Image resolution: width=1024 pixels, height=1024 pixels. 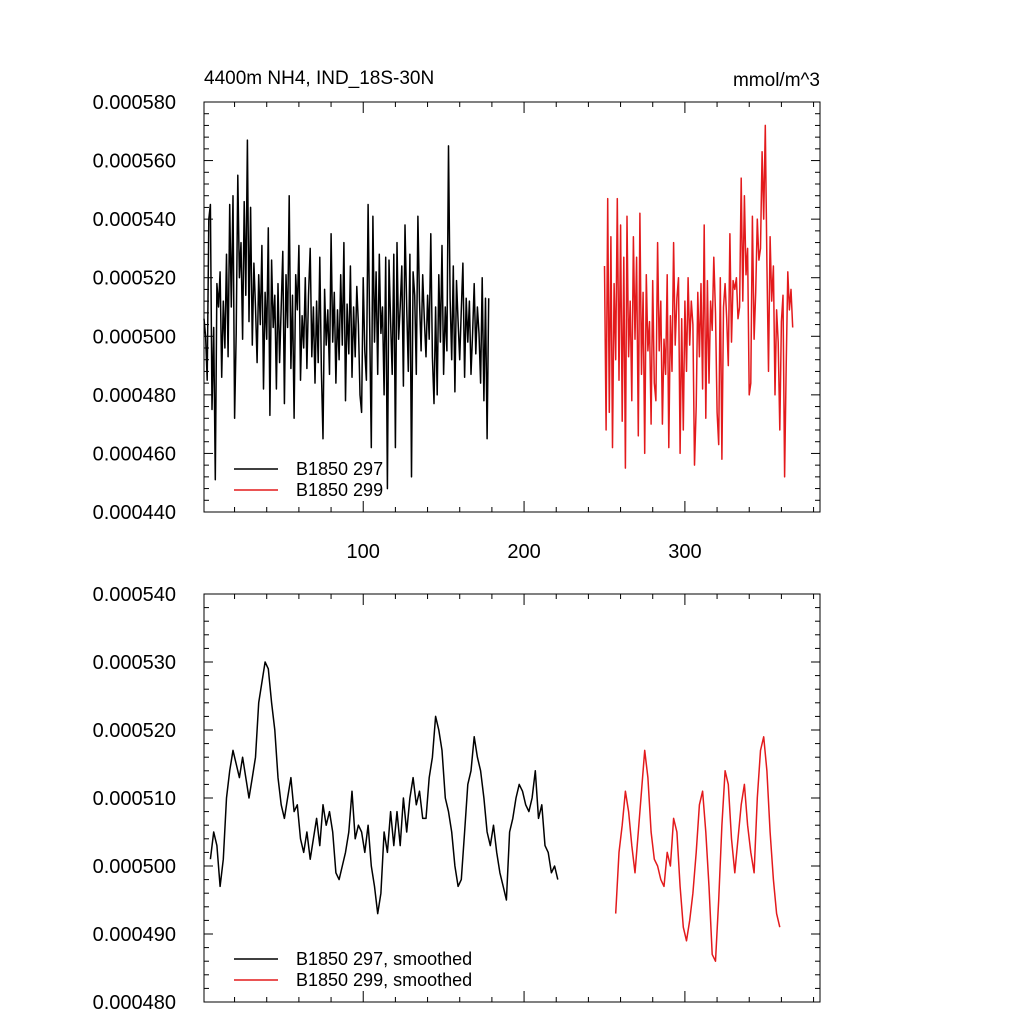 I want to click on x-tick-label: 100, so click(x=363, y=552).